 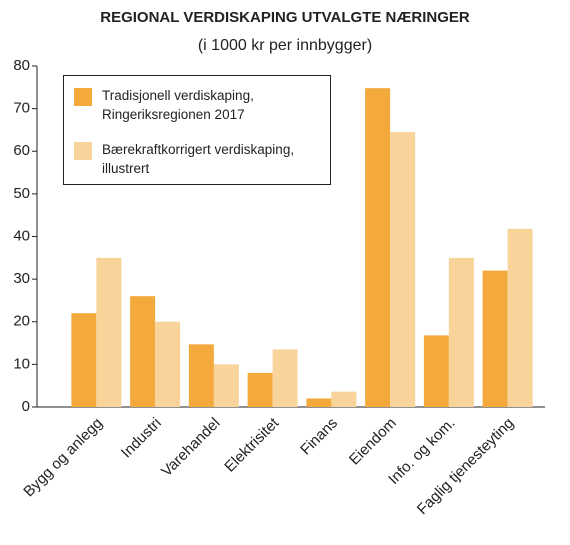 What do you see at coordinates (21, 65) in the screenshot?
I see `y-tick-label: 80` at bounding box center [21, 65].